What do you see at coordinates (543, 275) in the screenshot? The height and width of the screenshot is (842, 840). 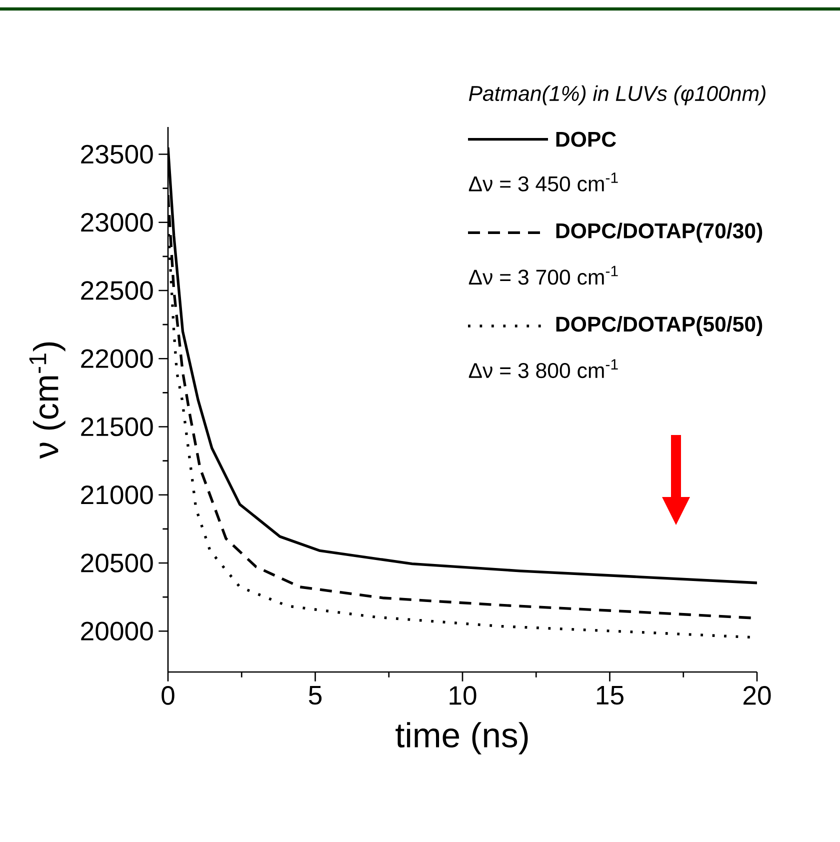 I see `annotation: Δν = 3 700 cm$^{-1}$` at bounding box center [543, 275].